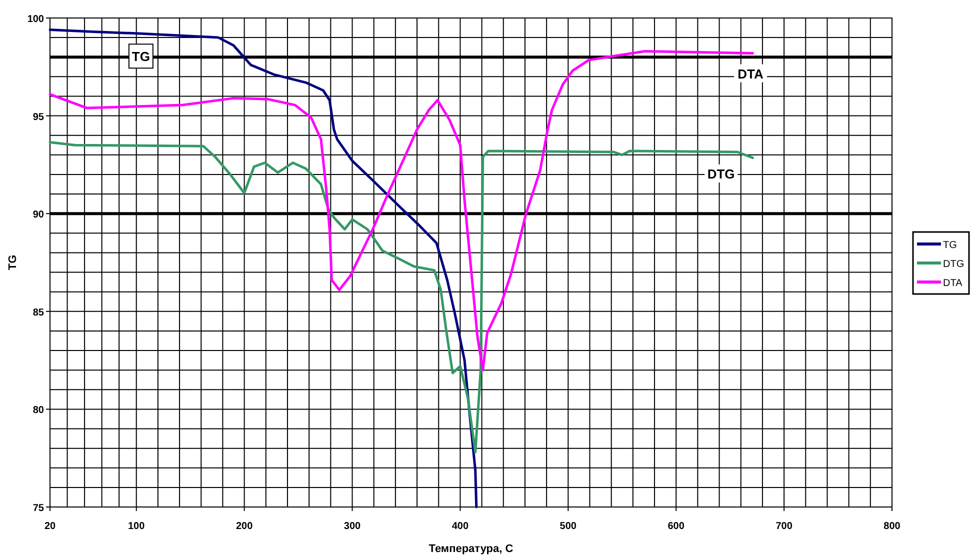 This screenshot has height=558, width=971. Describe the element at coordinates (137, 526) in the screenshot. I see `x-tick-label: 100` at that location.